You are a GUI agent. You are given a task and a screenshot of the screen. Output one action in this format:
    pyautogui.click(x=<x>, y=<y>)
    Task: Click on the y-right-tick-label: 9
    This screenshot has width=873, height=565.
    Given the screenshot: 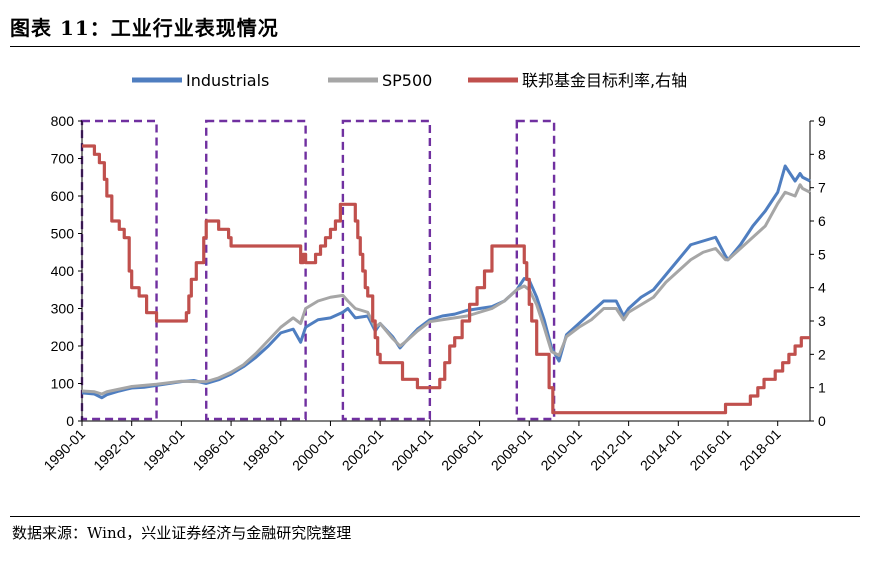 What is the action you would take?
    pyautogui.click(x=822, y=121)
    